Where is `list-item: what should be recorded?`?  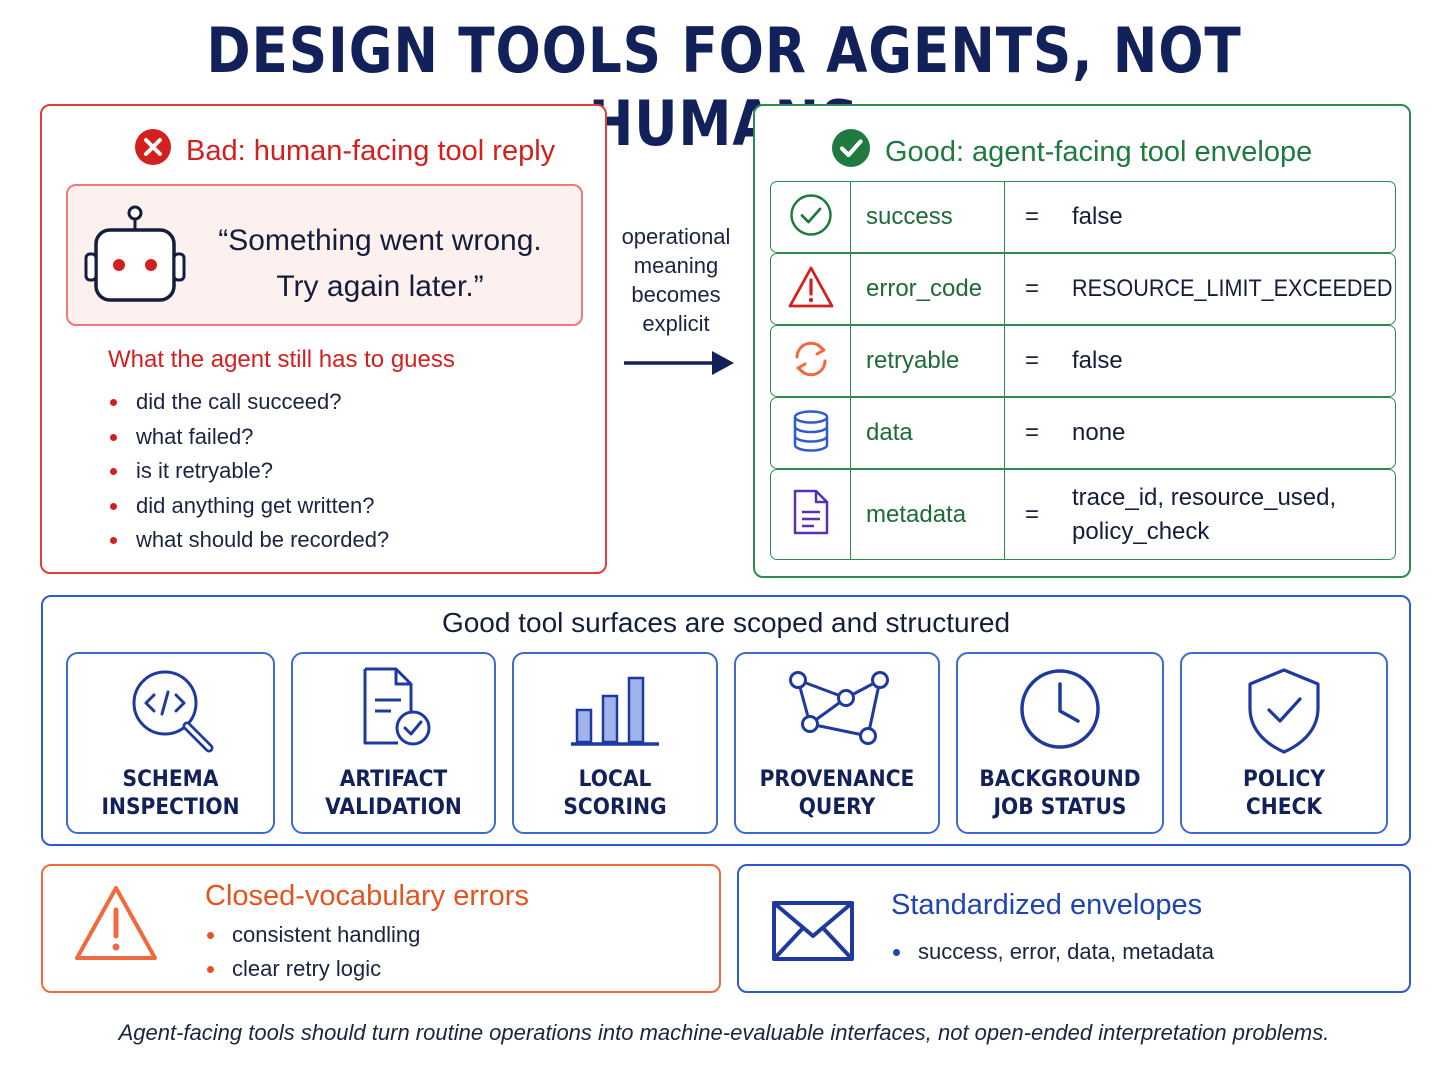
list-item: what should be recorded? is located at coordinates (248, 544).